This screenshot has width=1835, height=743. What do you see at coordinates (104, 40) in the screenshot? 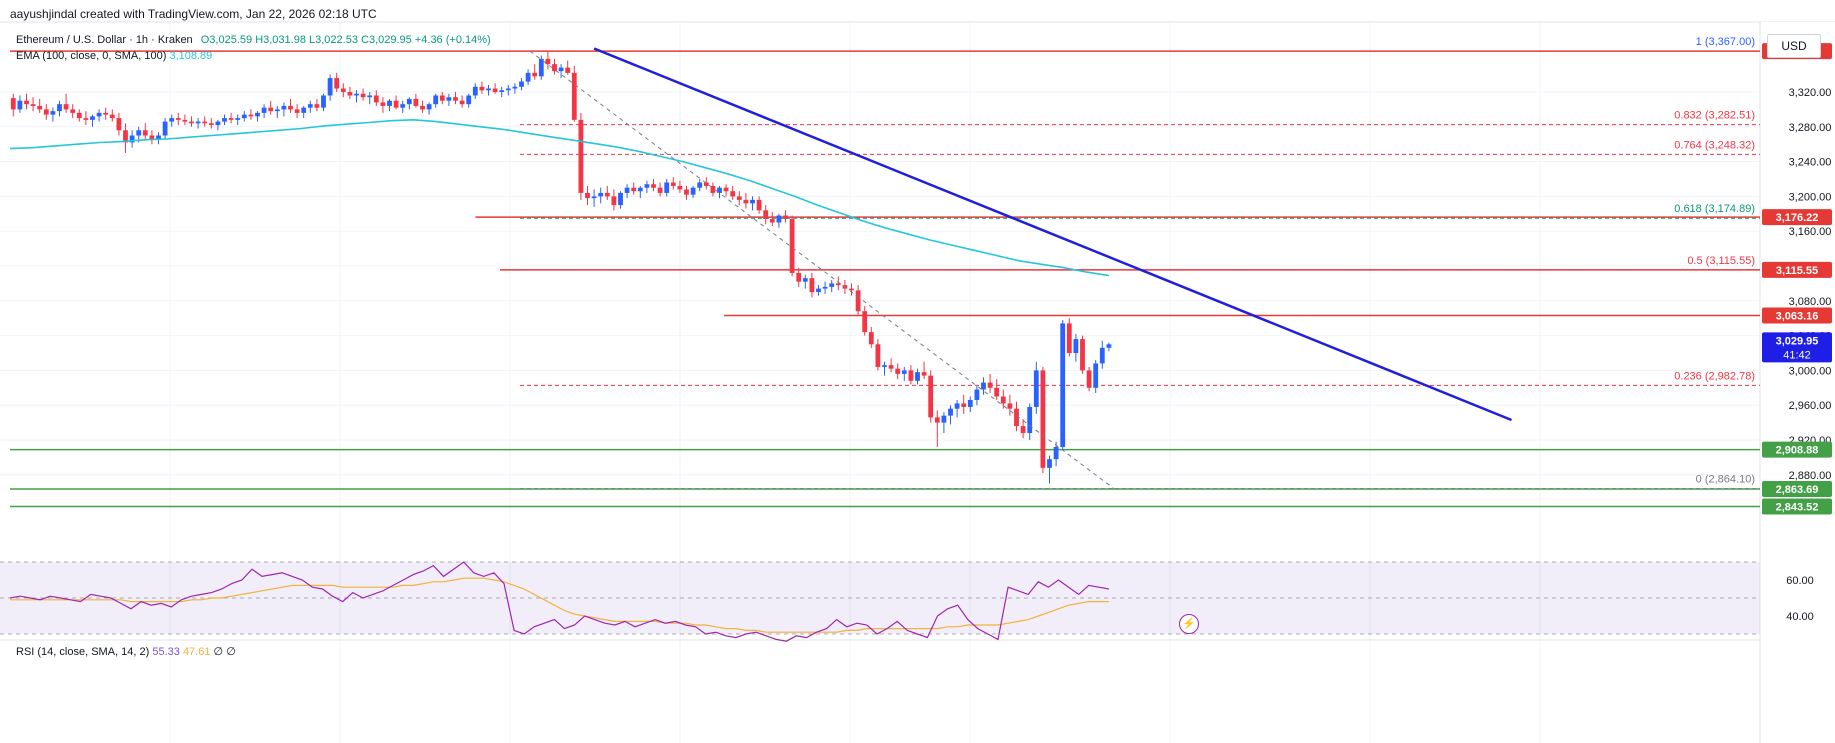
I see `symbol-name: Ethereum / U.S. Dollar · 1h · Kraken` at bounding box center [104, 40].